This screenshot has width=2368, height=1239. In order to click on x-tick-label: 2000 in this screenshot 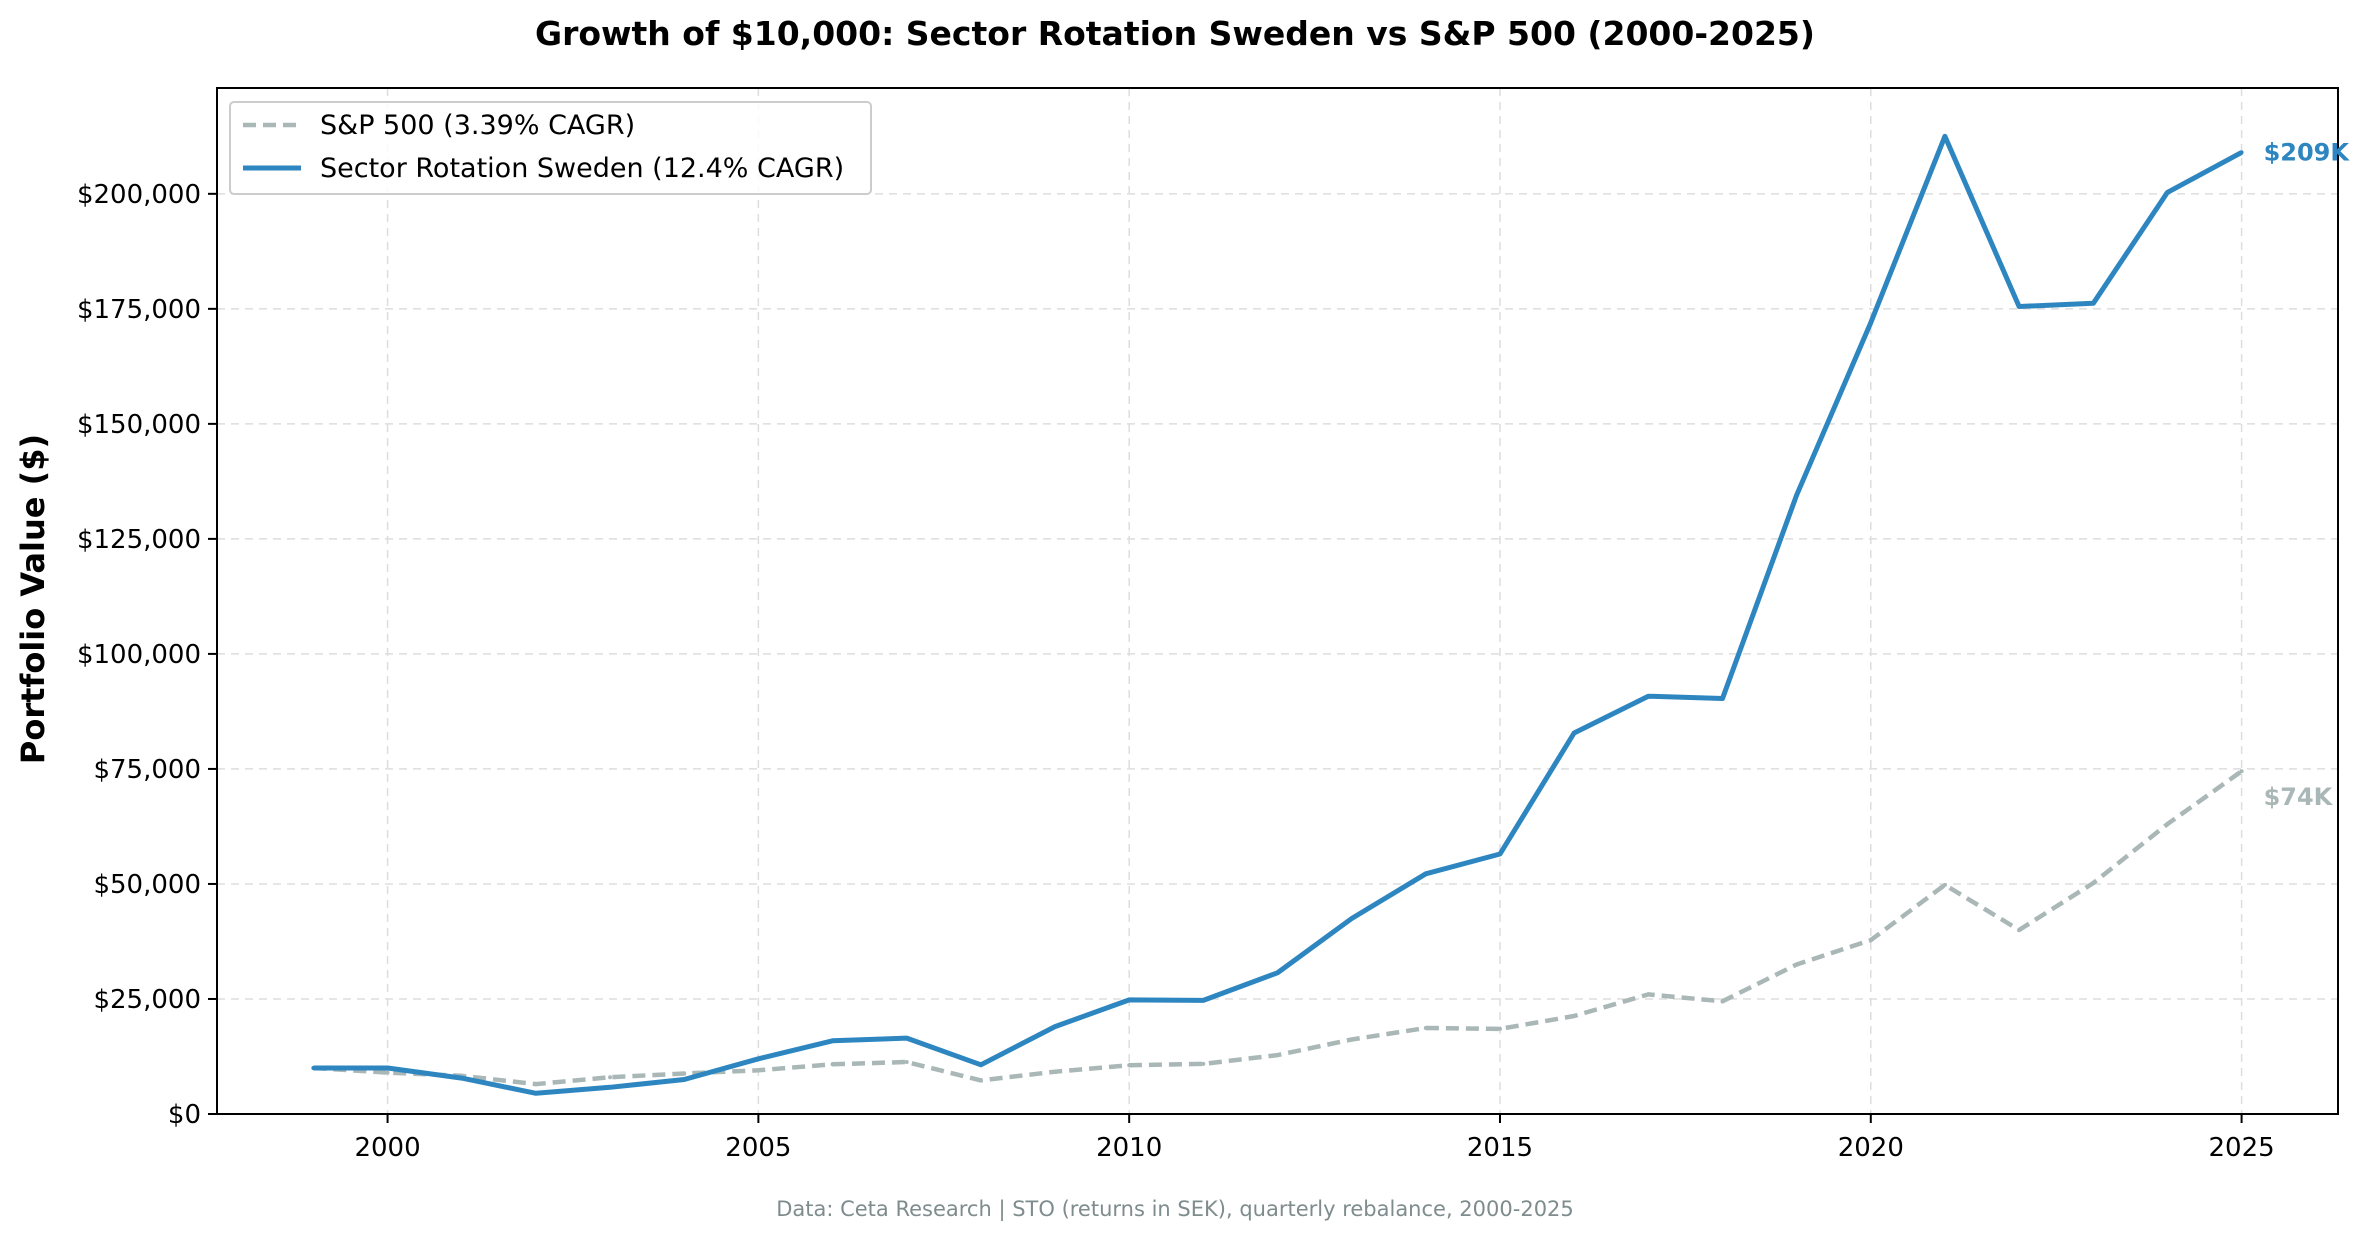, I will do `click(387, 1148)`.